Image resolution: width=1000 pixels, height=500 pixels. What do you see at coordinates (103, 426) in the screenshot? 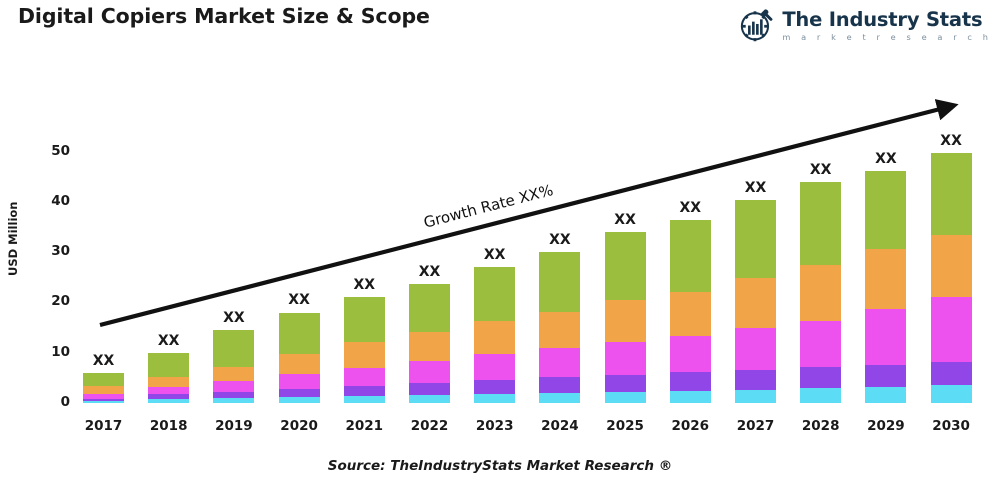
I see `x-tick-label: 2017` at bounding box center [103, 426].